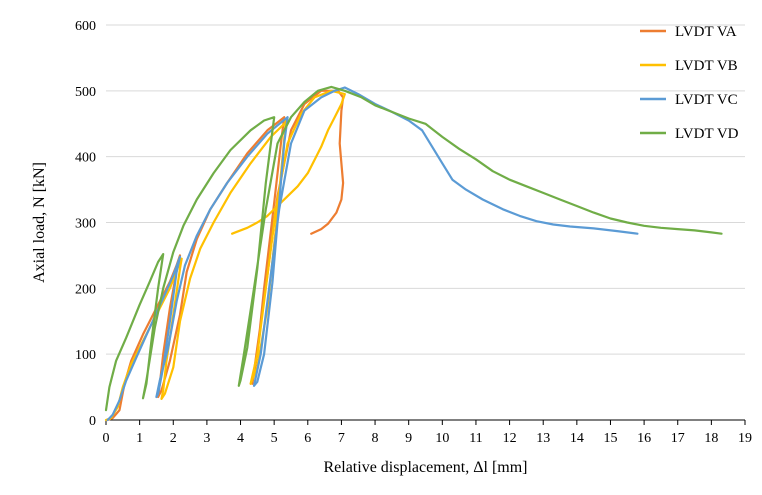  What do you see at coordinates (475, 438) in the screenshot?
I see `x-tick-label: 11` at bounding box center [475, 438].